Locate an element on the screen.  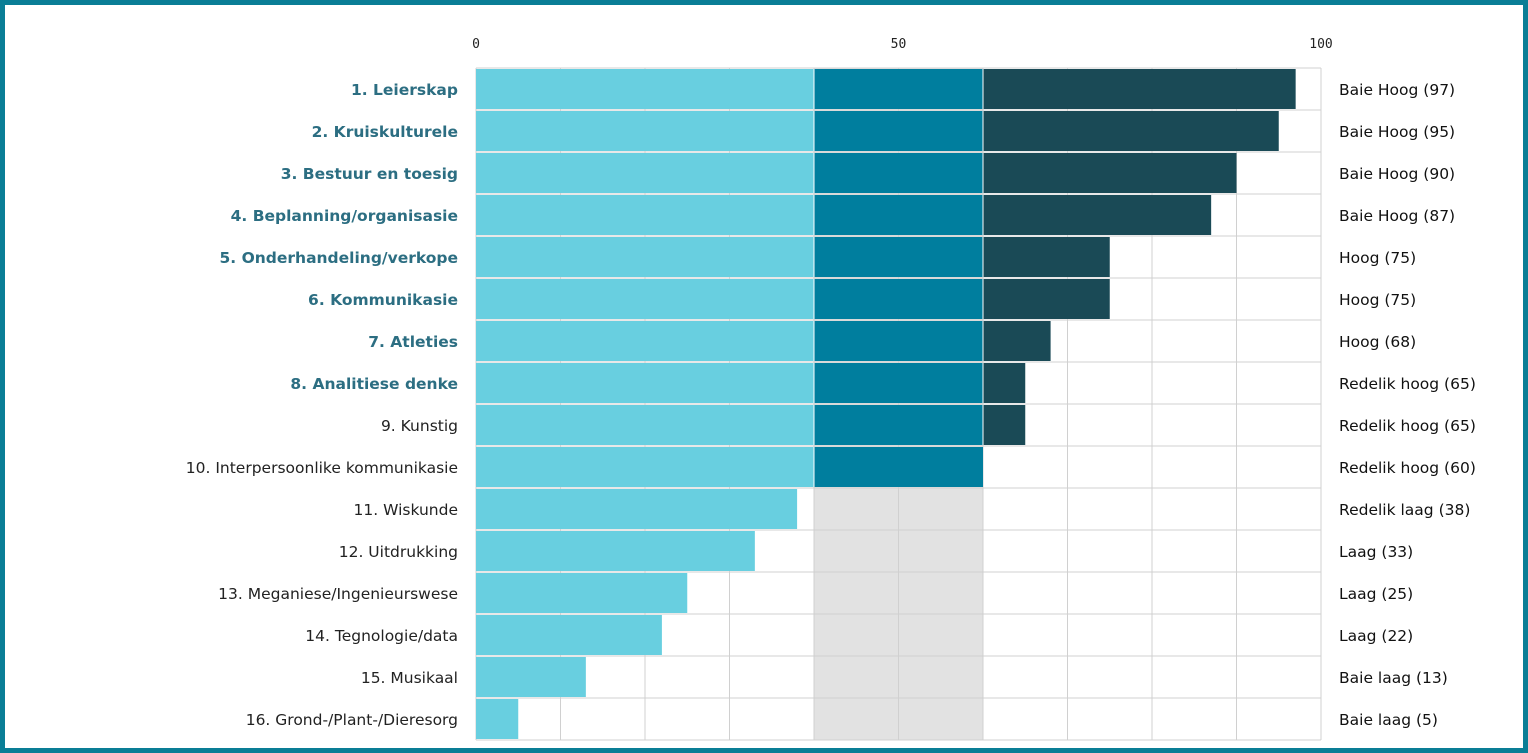
category-label: 14. Tegnologie/data is located at coordinates (381, 636).